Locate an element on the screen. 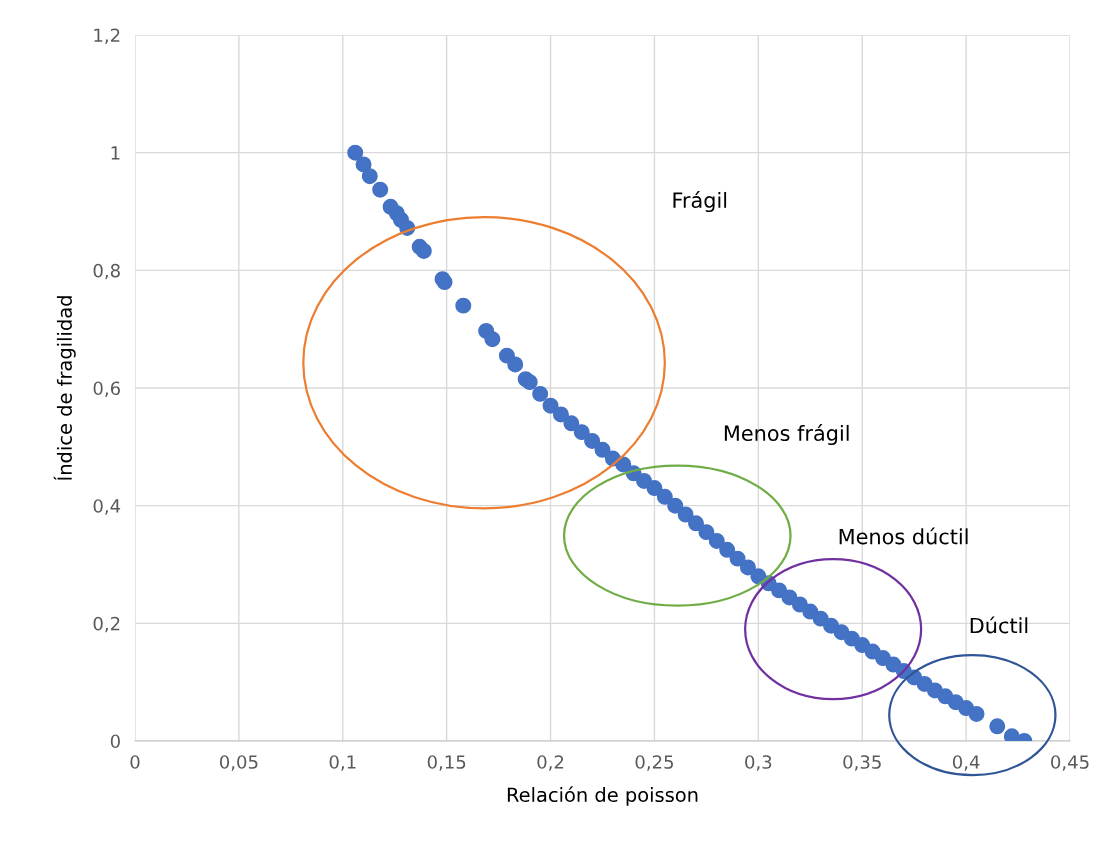 This screenshot has height=857, width=1118. x-tick-label: 0,15 is located at coordinates (446, 763).